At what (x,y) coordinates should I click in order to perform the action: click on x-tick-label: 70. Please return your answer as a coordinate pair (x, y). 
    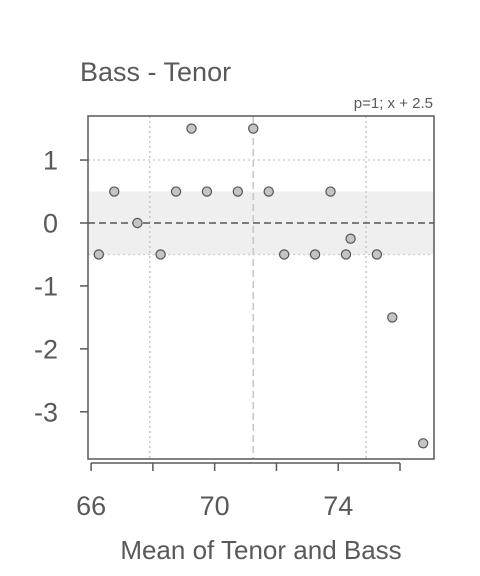
    Looking at the image, I should click on (215, 506).